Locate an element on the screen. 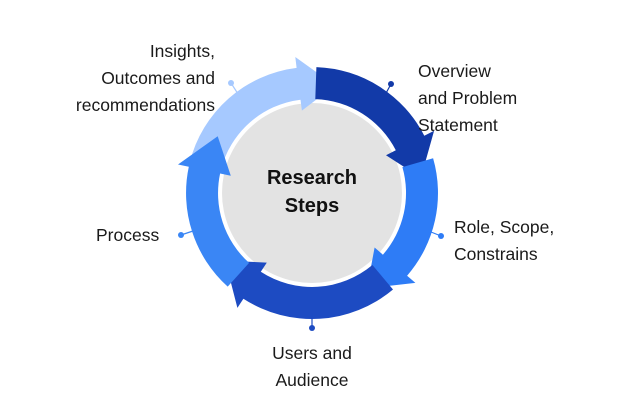  step-label-insights: Insights, Outcomes and recommendations is located at coordinates (145, 78).